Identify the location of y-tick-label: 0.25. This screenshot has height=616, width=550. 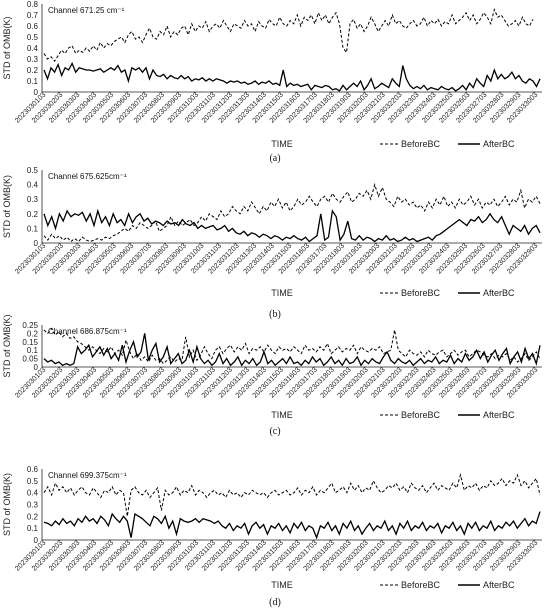
(30, 325).